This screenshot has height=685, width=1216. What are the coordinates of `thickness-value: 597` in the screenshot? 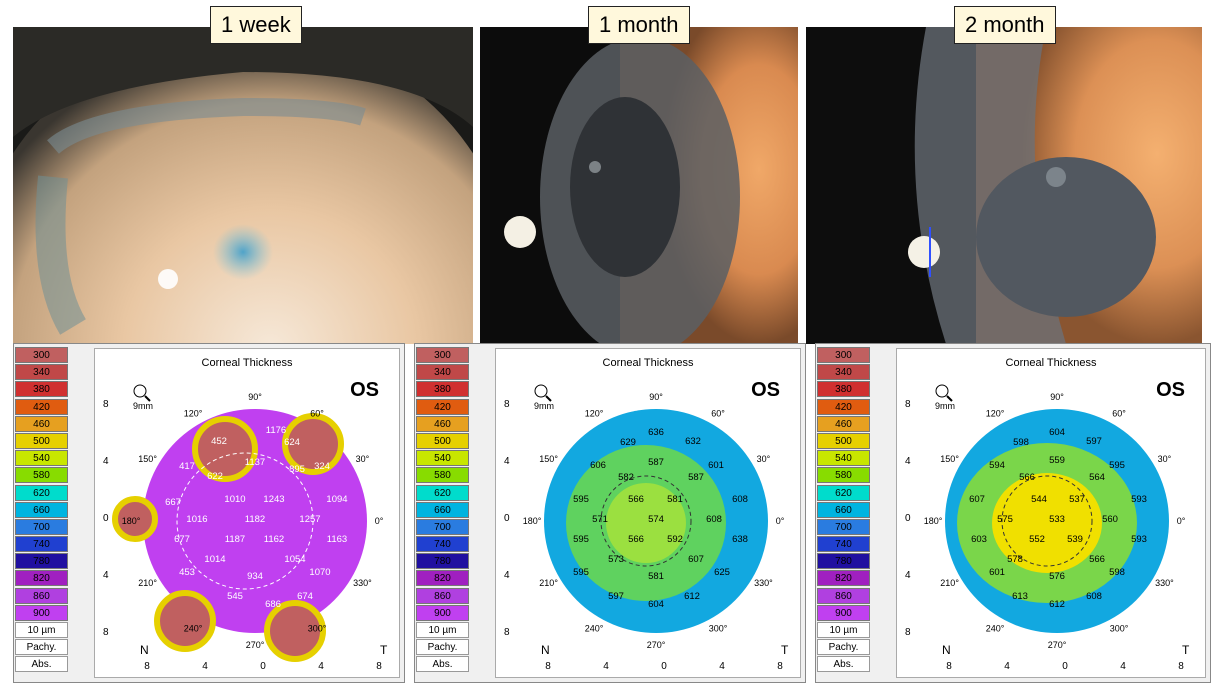 It's located at (616, 596).